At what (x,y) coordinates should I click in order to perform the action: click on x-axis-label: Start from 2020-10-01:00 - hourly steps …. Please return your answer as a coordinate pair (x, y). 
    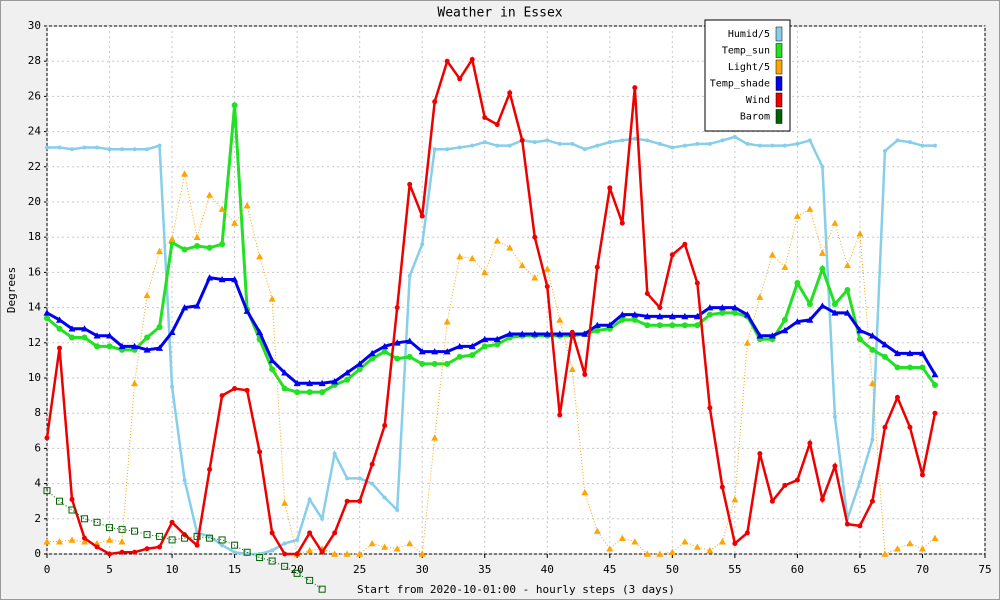
    Looking at the image, I should click on (516, 589).